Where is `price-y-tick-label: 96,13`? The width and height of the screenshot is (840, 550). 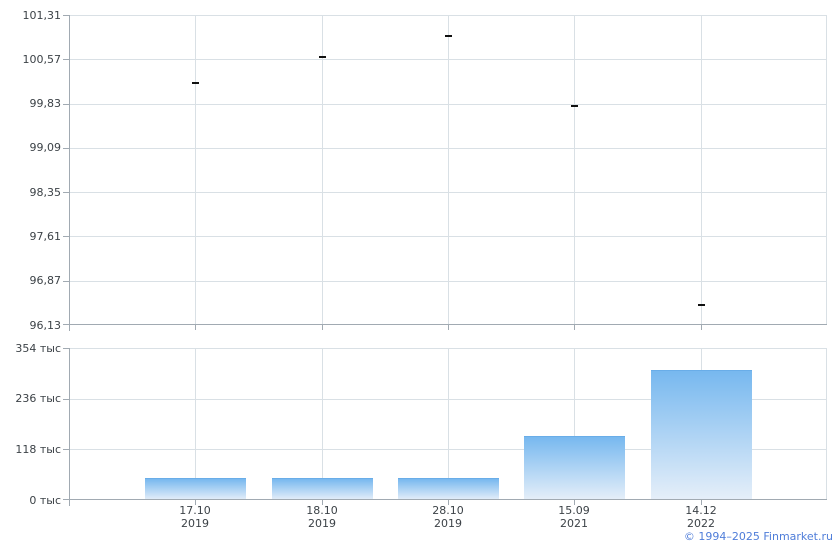 price-y-tick-label: 96,13 is located at coordinates (45, 325).